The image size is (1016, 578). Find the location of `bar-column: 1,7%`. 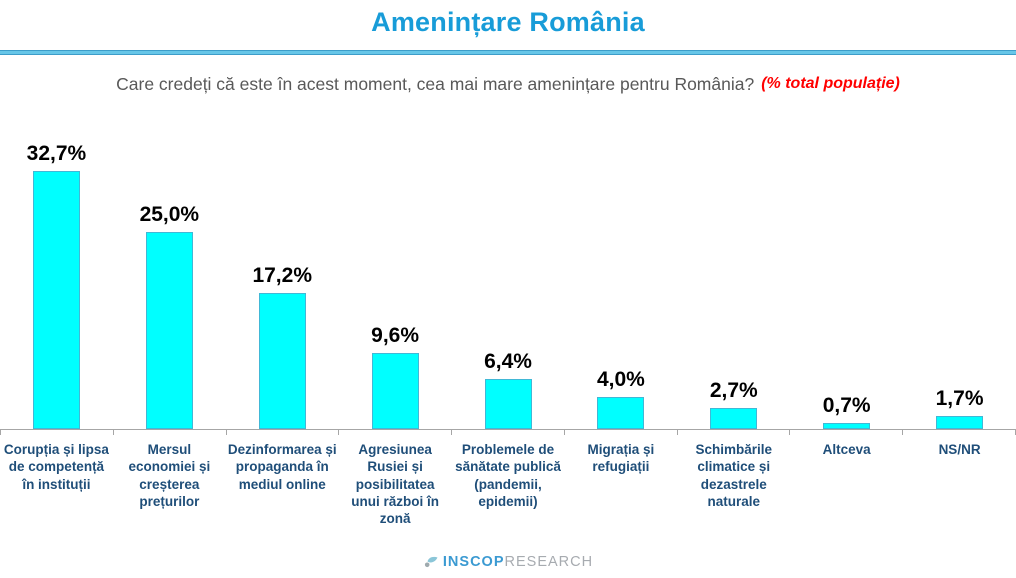

bar-column: 1,7% is located at coordinates (959, 408).